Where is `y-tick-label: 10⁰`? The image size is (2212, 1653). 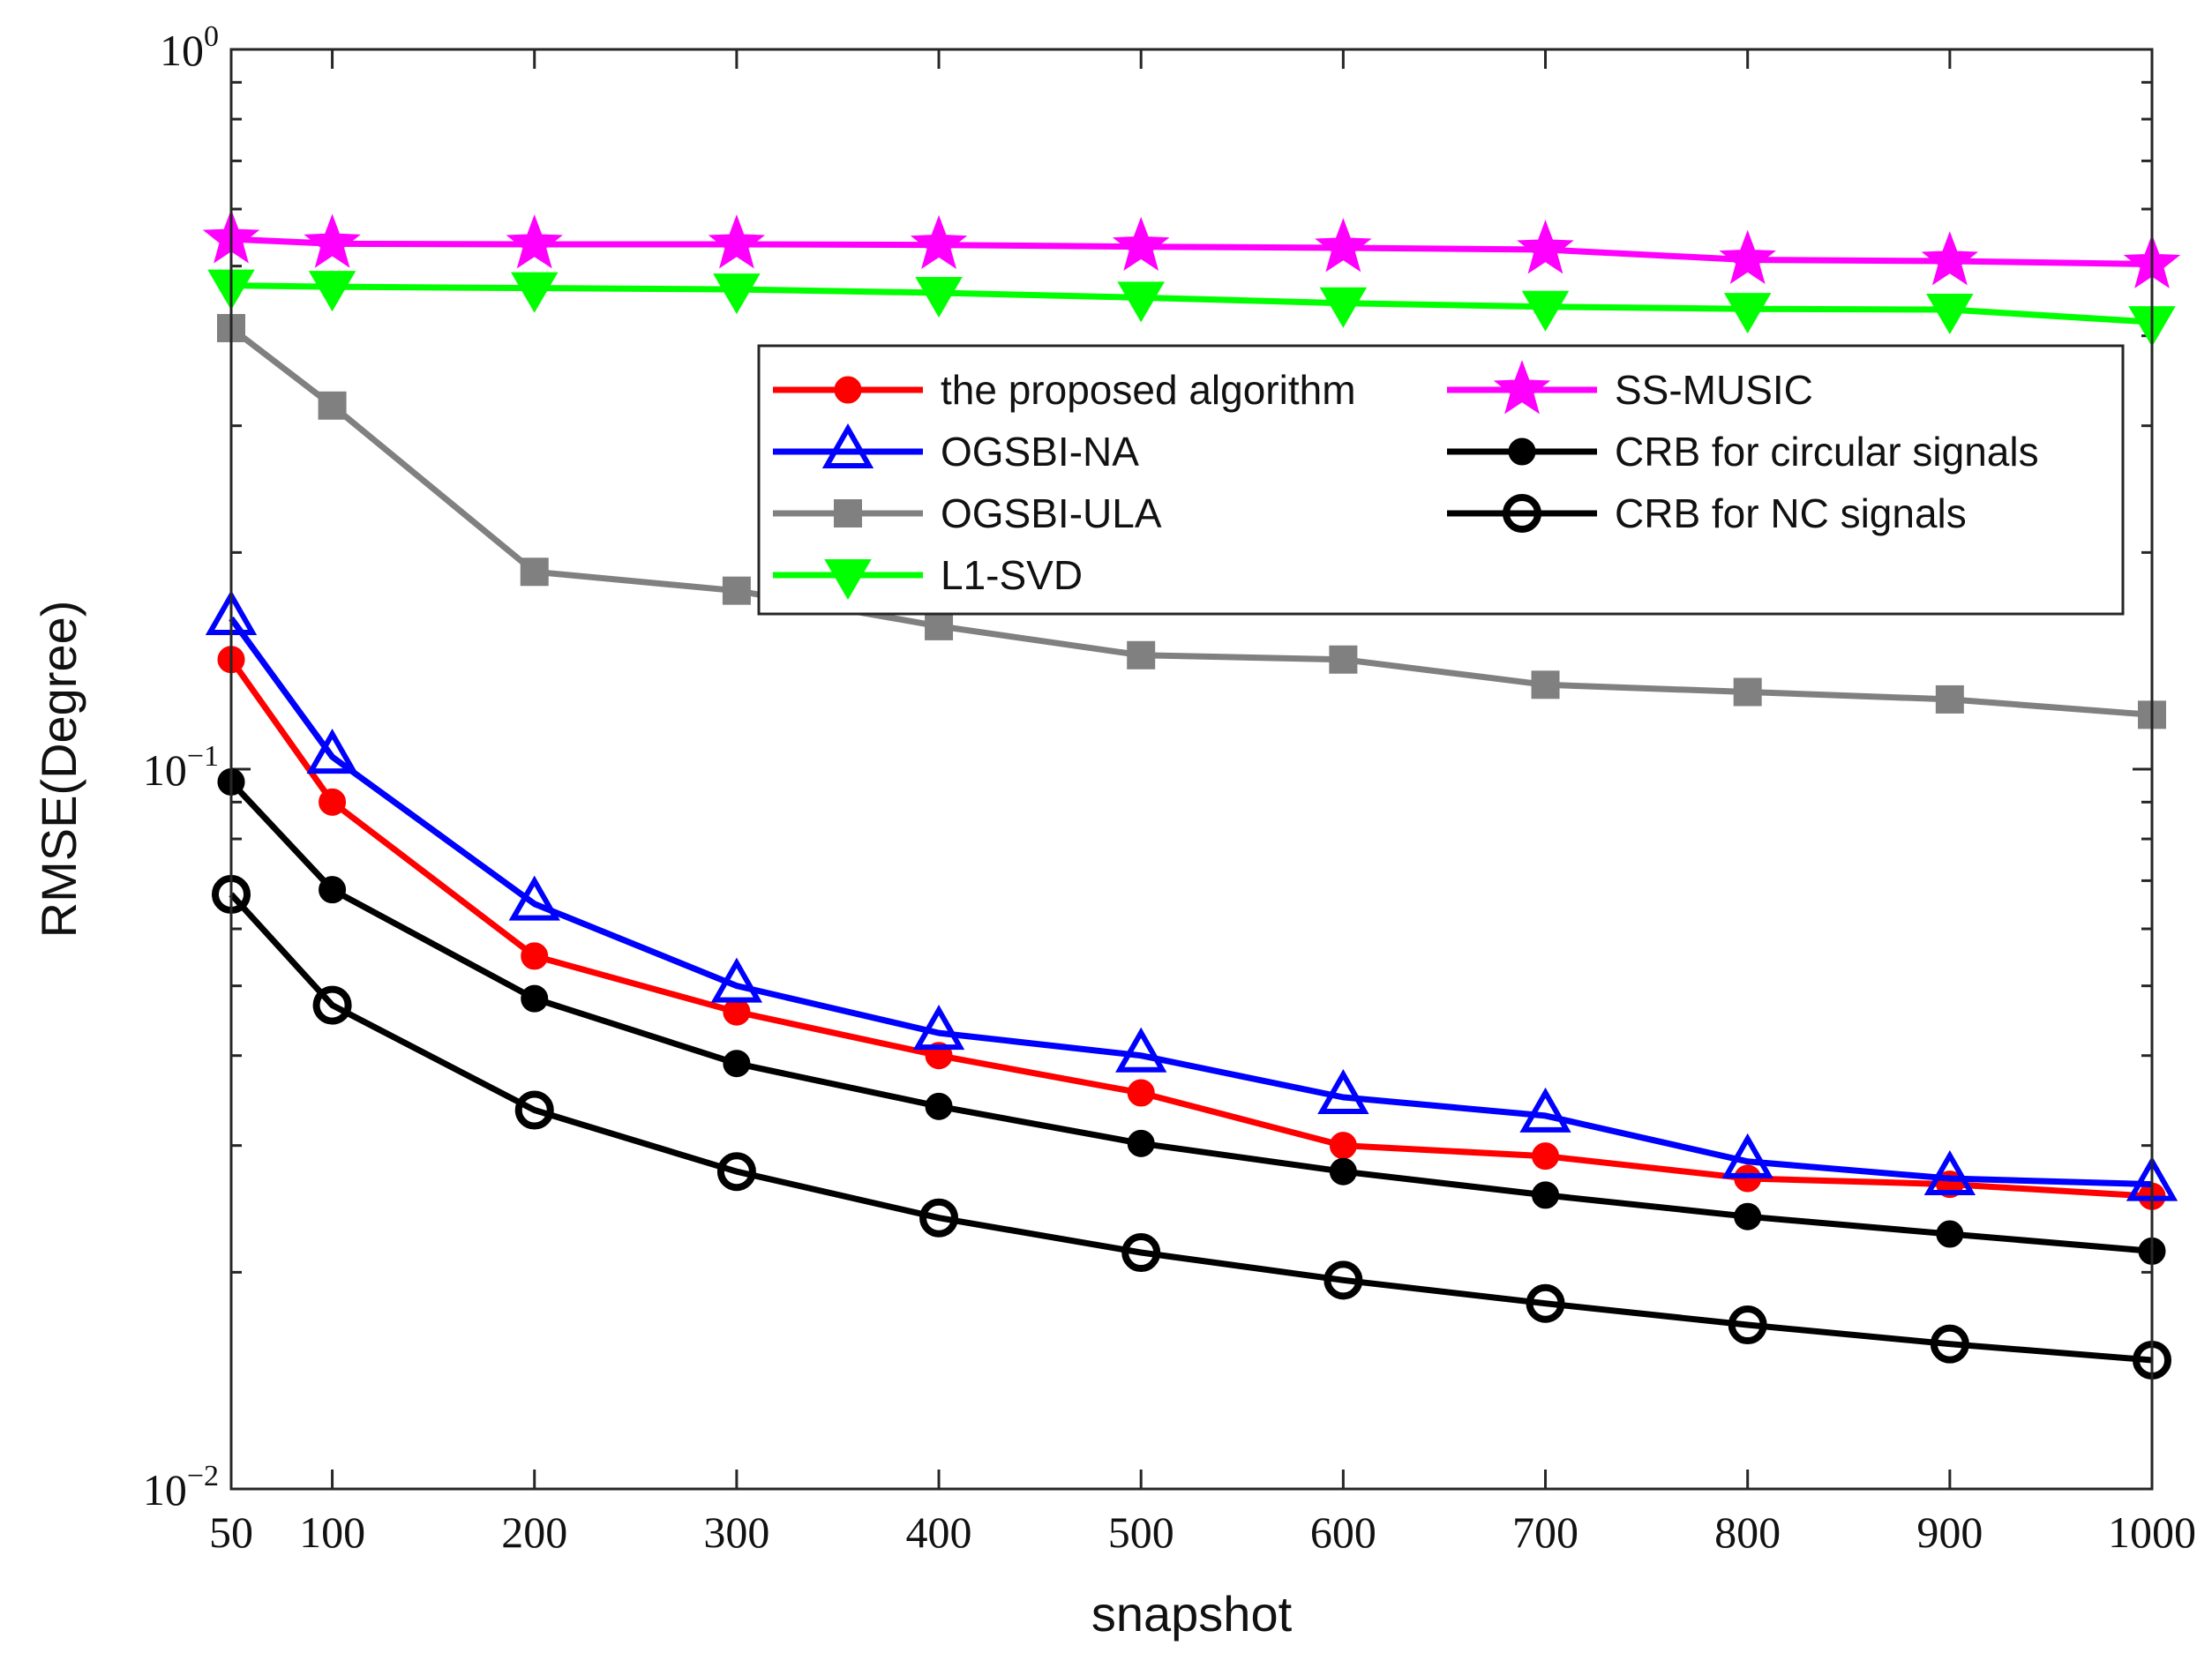
y-tick-label: 10⁰ is located at coordinates (189, 47).